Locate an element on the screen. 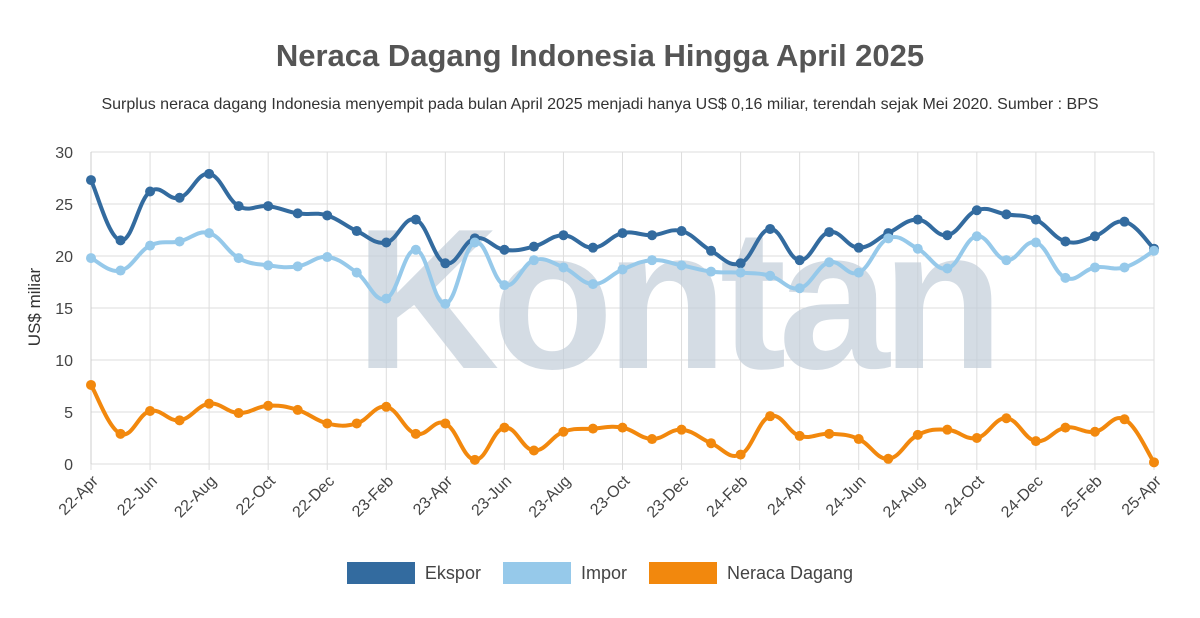 This screenshot has width=1200, height=618. legend-item-ekspor: Ekspor is located at coordinates (413, 573).